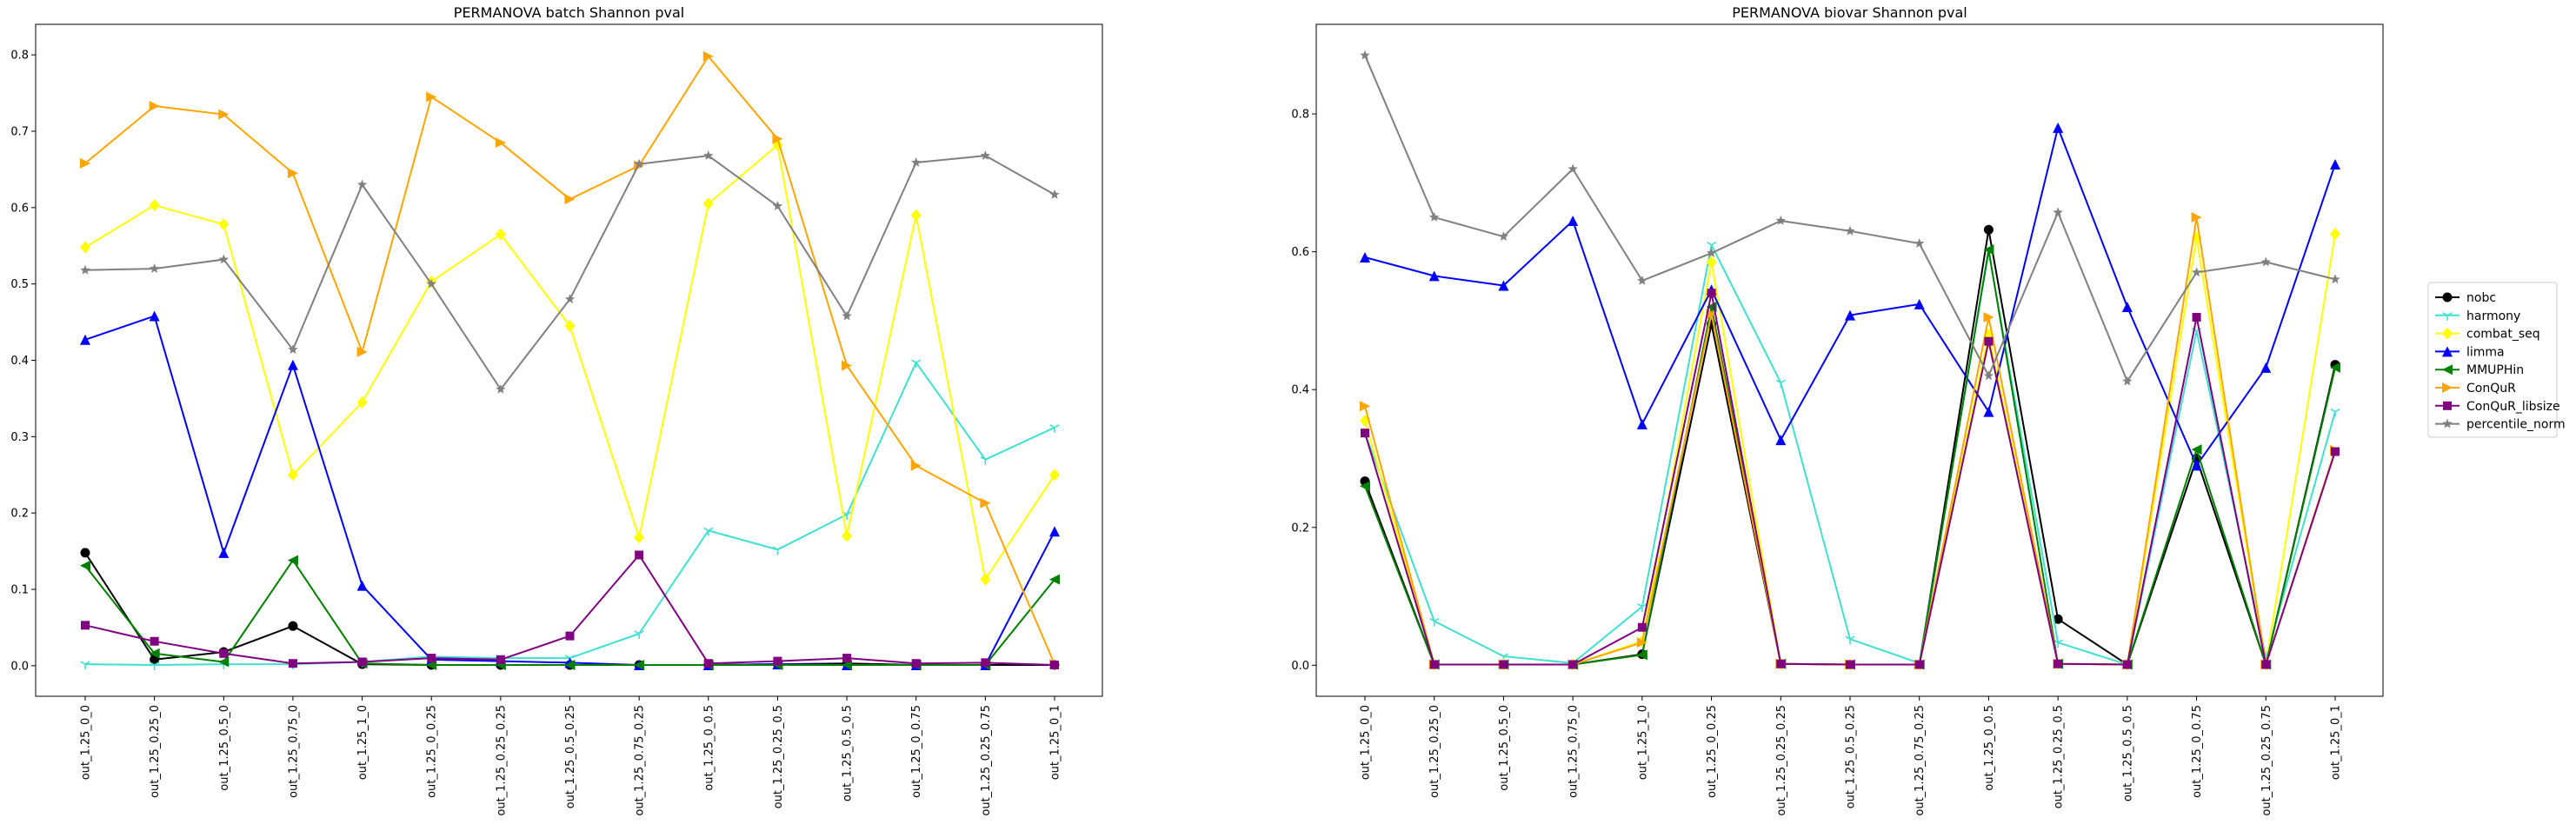 The image size is (2576, 831). Describe the element at coordinates (570, 756) in the screenshot. I see `x-tick-label: out_1.25_0.5_0.25` at that location.